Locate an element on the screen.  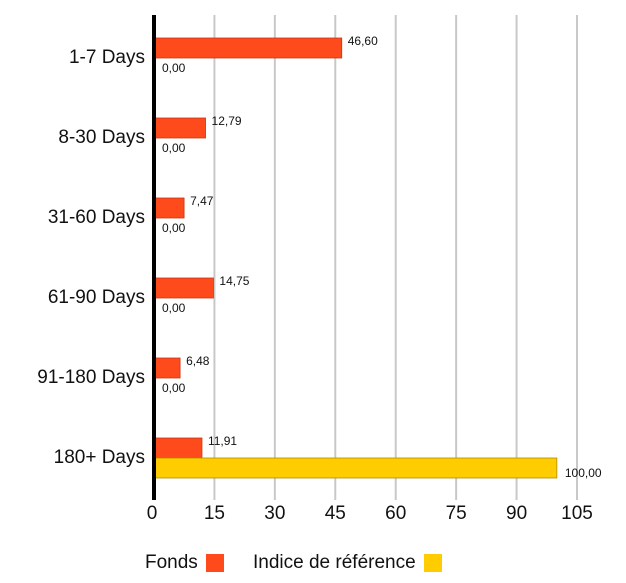
legend-item-indice: Indice de référence is located at coordinates (347, 563).